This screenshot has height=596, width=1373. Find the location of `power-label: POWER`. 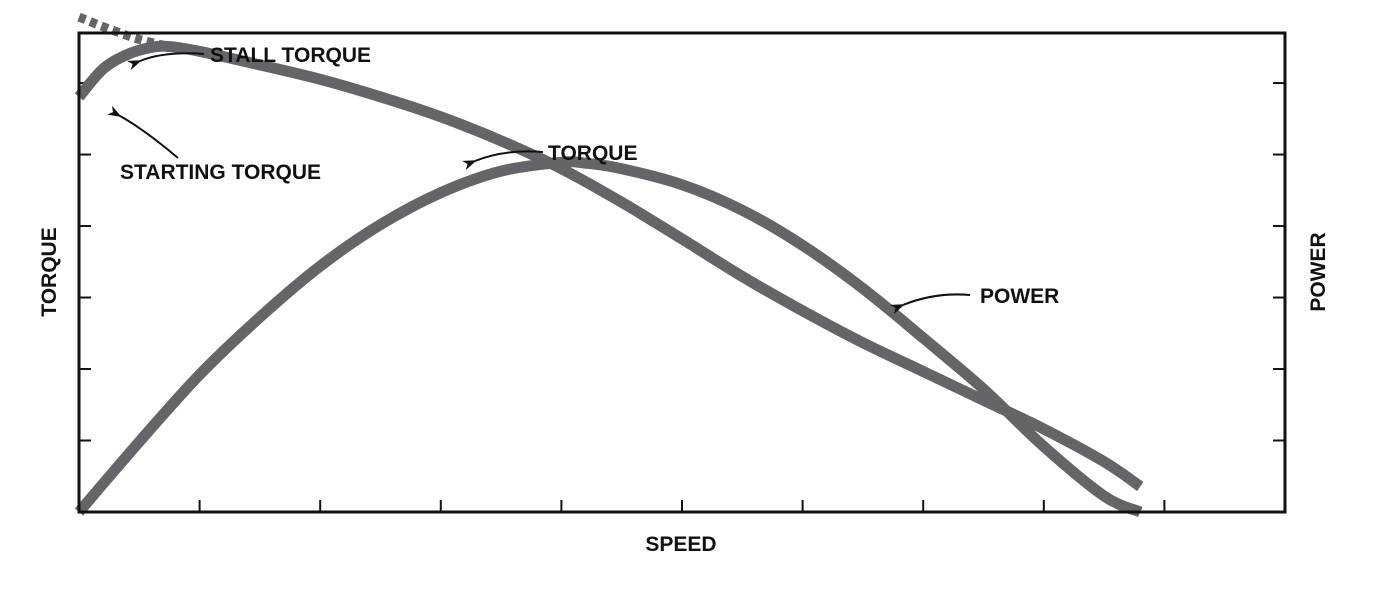

power-label: POWER is located at coordinates (1019, 296).